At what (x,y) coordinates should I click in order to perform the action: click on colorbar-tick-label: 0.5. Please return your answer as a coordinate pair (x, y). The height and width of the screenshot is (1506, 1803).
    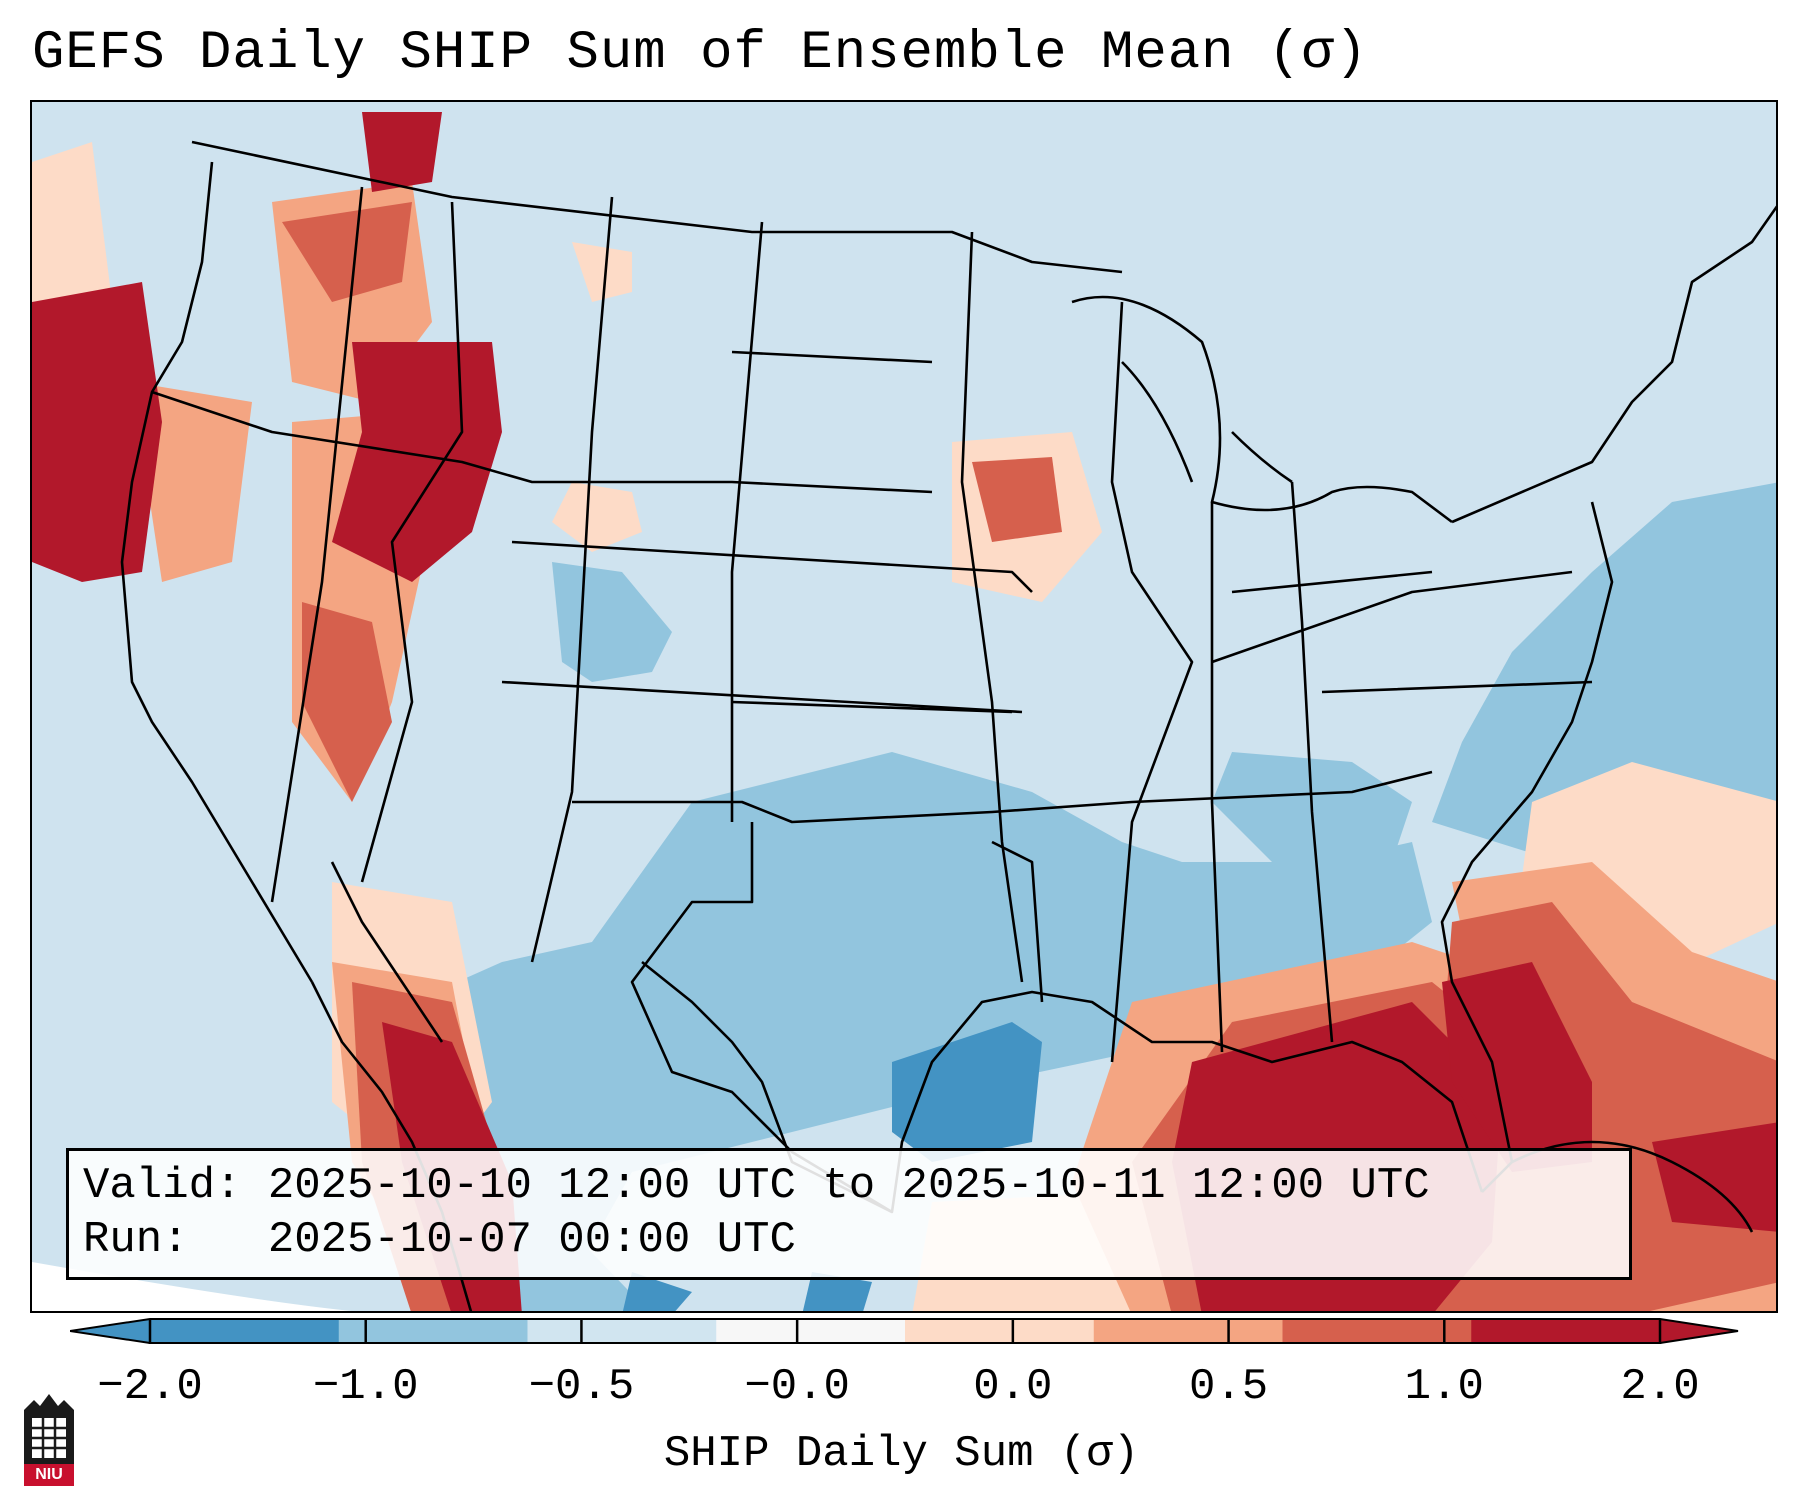
    Looking at the image, I should click on (1228, 1387).